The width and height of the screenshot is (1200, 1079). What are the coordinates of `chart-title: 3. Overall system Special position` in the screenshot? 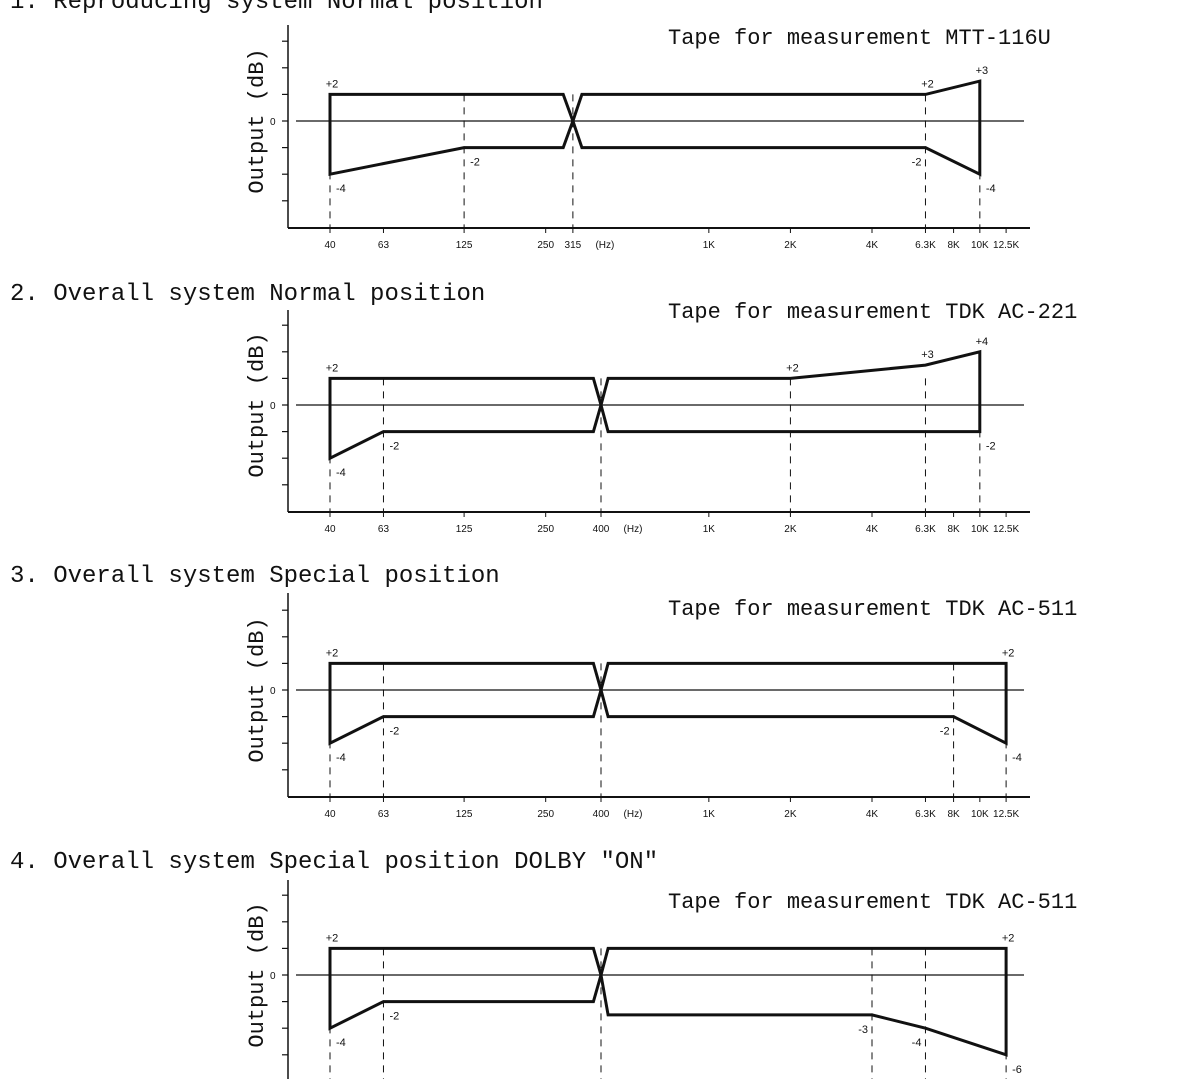 It's located at (255, 576).